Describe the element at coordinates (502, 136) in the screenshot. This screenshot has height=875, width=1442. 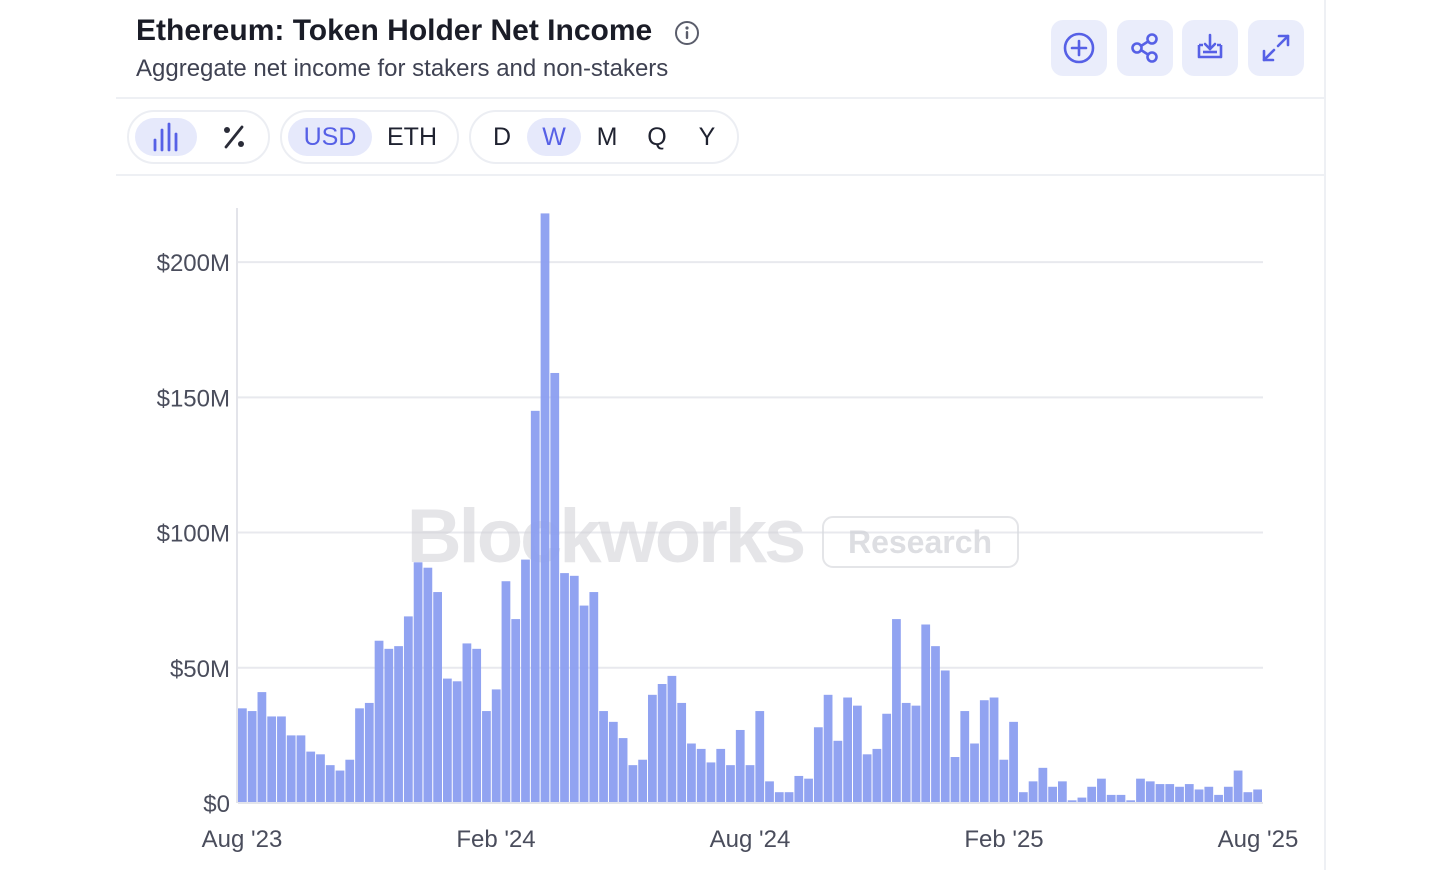
I see `period-d: D` at that location.